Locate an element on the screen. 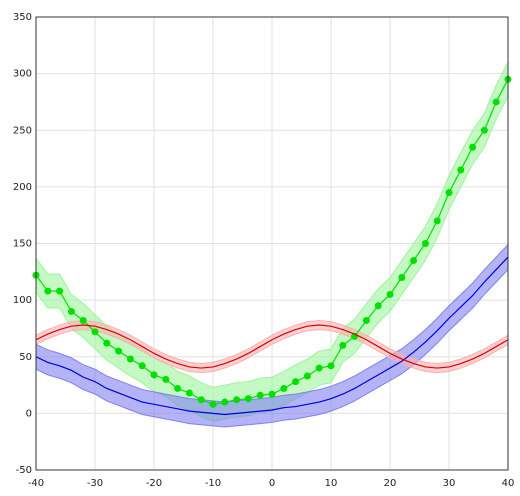 This screenshot has width=520, height=496. y-tick-label: 100 is located at coordinates (22, 300).